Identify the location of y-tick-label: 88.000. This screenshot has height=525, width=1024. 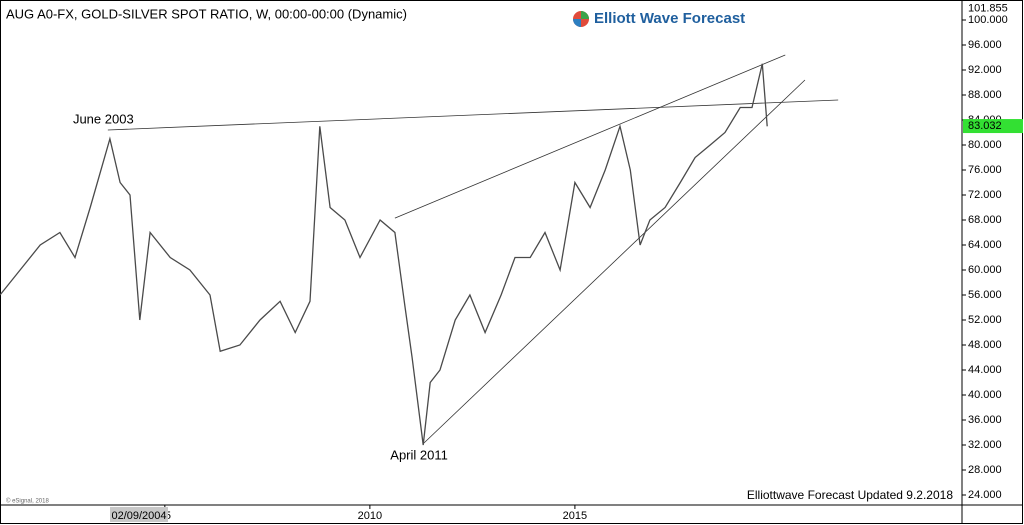
(985, 95).